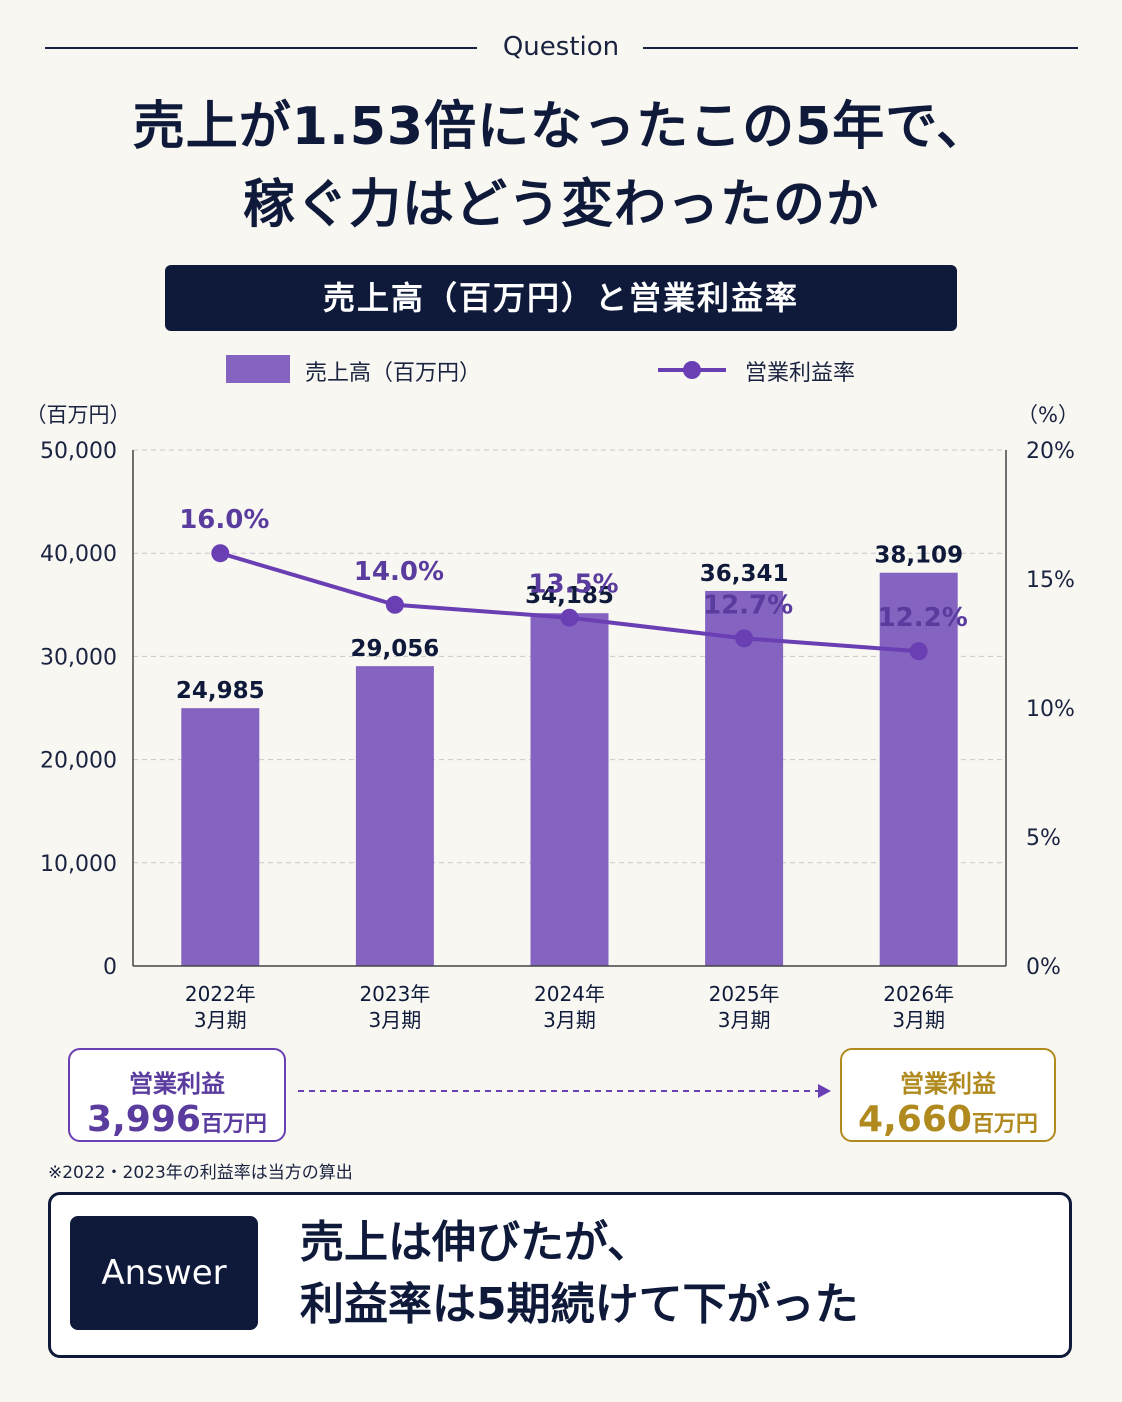 This screenshot has width=1122, height=1402. I want to click on legend-line-label: 営業利益率, so click(800, 373).